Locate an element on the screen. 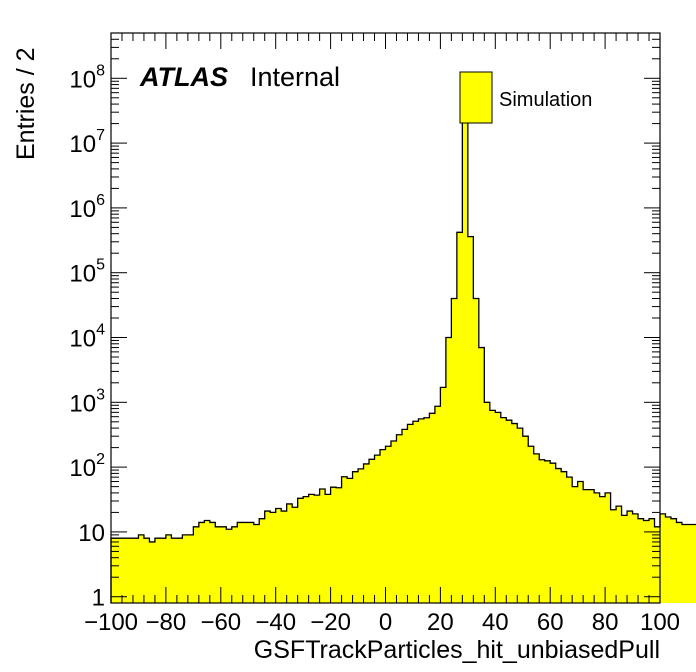 The height and width of the screenshot is (672, 696). x-tick-label: −40 is located at coordinates (275, 622).